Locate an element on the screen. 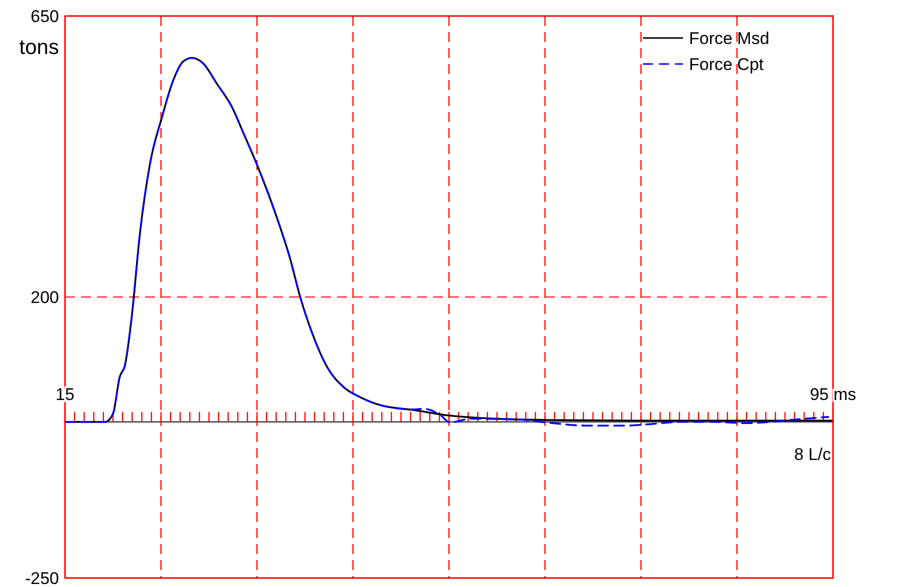 This screenshot has height=587, width=902. x-tick-label: 95 ms is located at coordinates (833, 394).